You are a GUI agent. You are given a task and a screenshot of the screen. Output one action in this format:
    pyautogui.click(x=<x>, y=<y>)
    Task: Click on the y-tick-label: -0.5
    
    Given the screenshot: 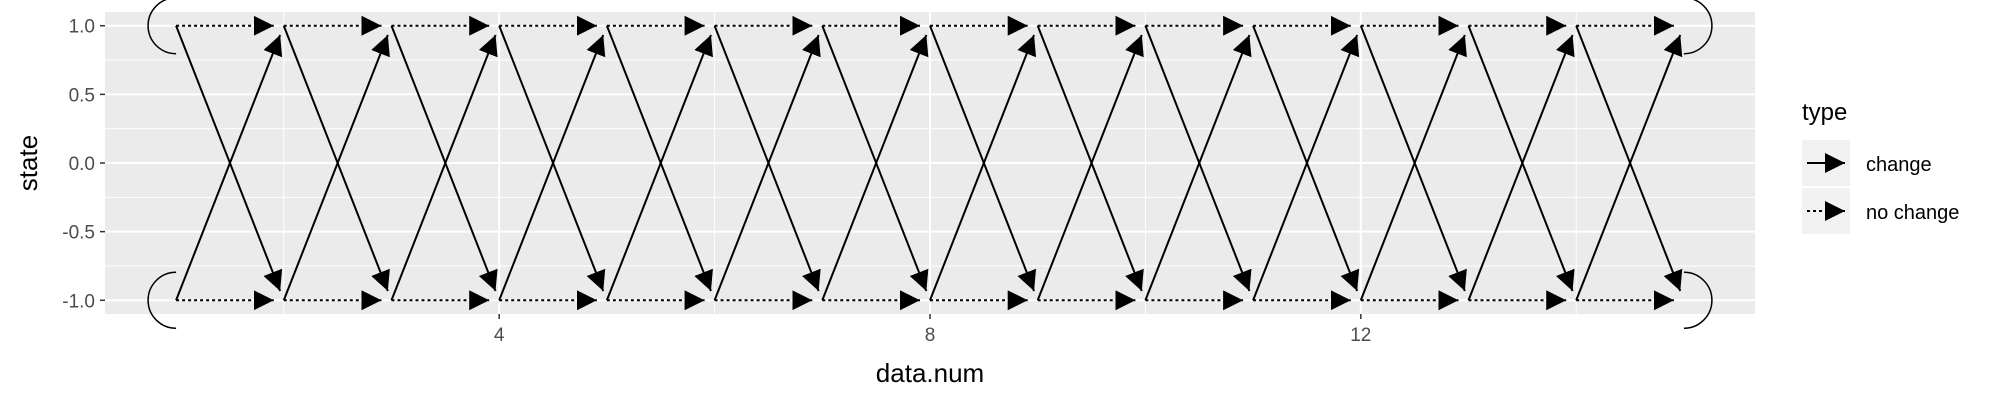 What is the action you would take?
    pyautogui.click(x=78, y=233)
    